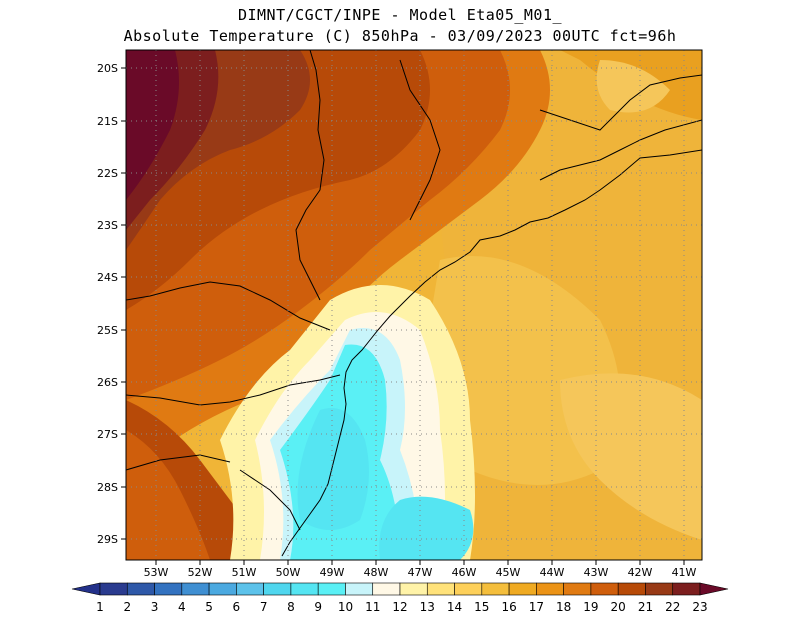  I want to click on lat-label: 28S, so click(107, 487).